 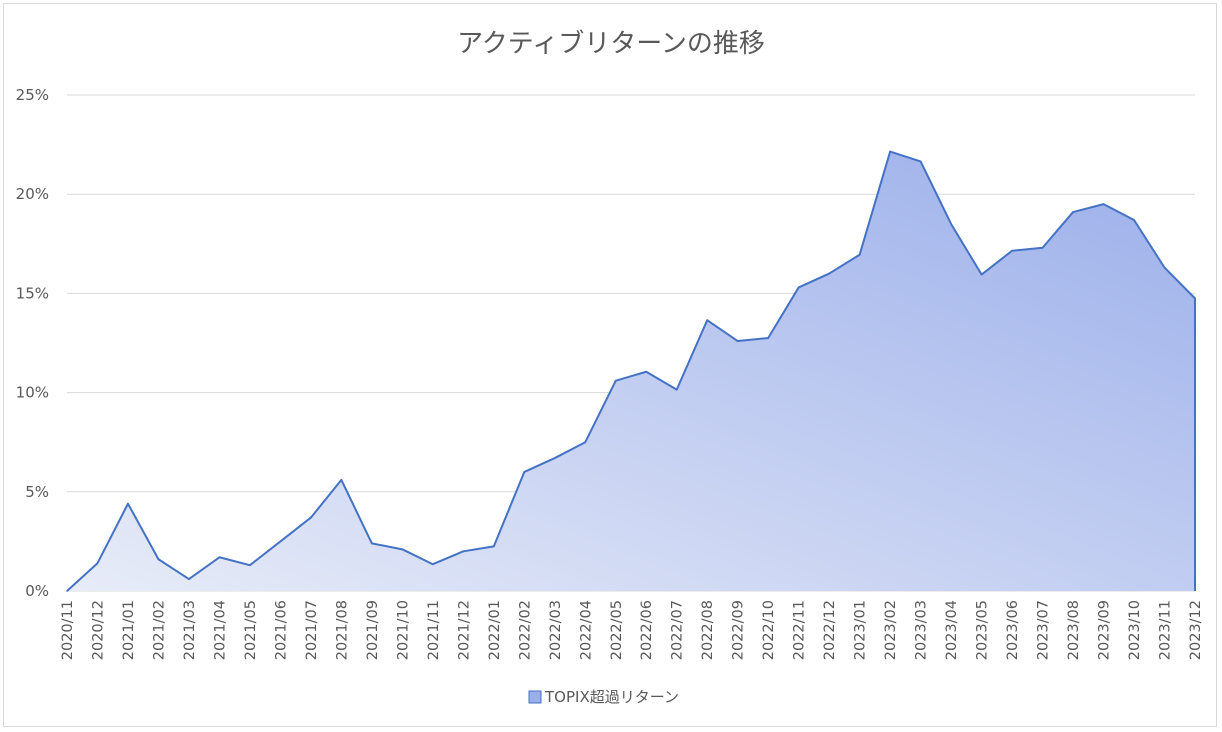 I want to click on y-tick-label: 15%, so click(x=32, y=293).